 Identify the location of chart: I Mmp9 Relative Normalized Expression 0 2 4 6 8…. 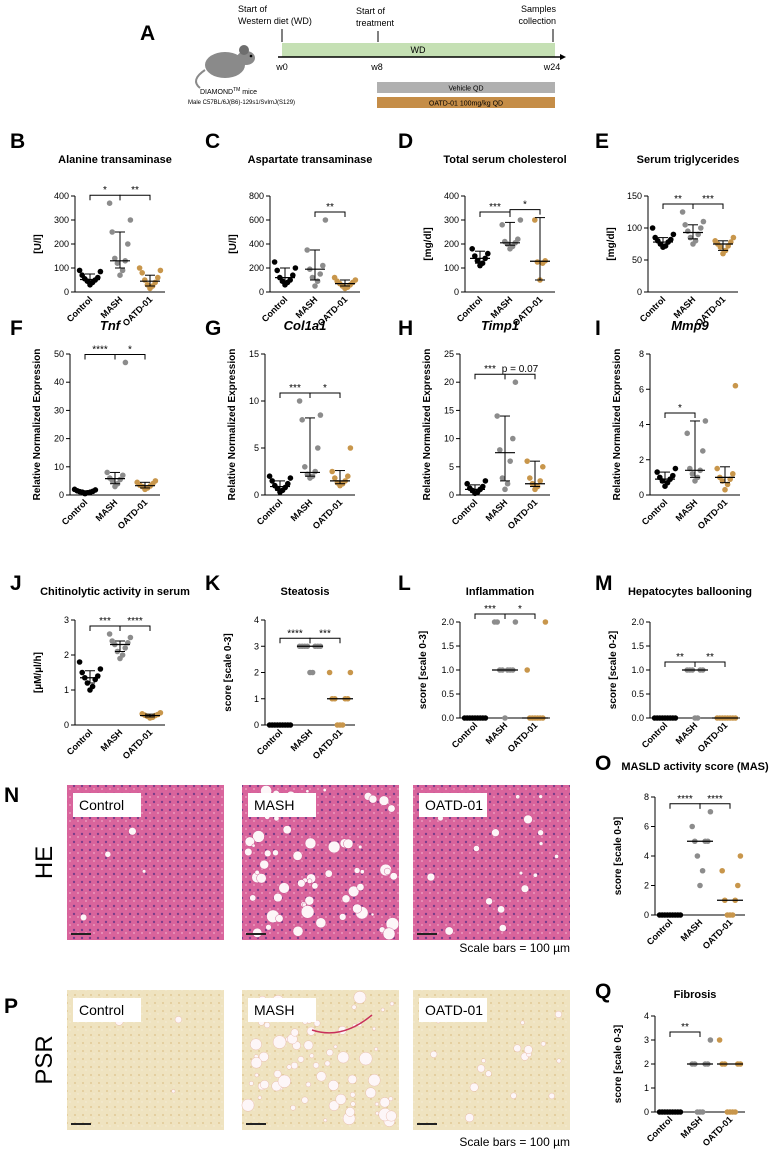
(667, 424).